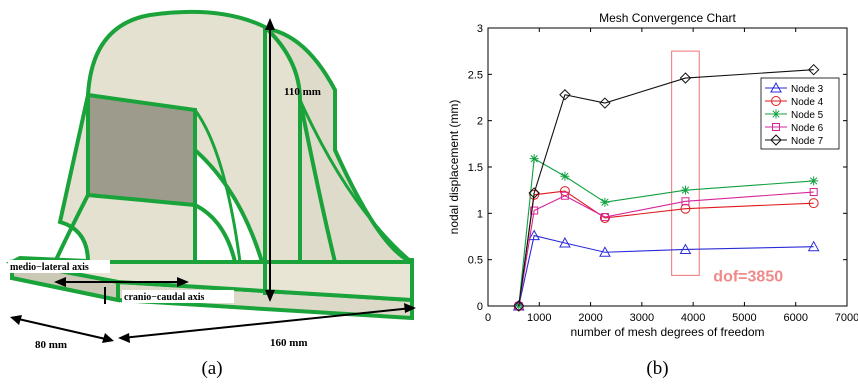 This screenshot has width=858, height=388. I want to click on chart-title: Mesh Convergence Chart, so click(667, 18).